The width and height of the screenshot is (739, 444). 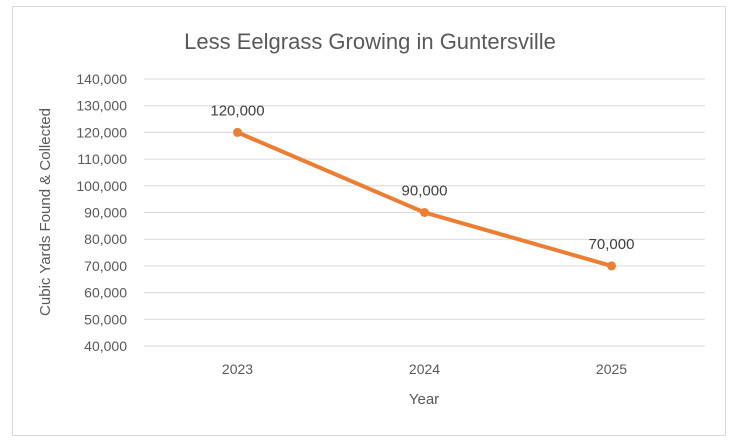 What do you see at coordinates (105, 213) in the screenshot?
I see `y-tick-label: 90,000` at bounding box center [105, 213].